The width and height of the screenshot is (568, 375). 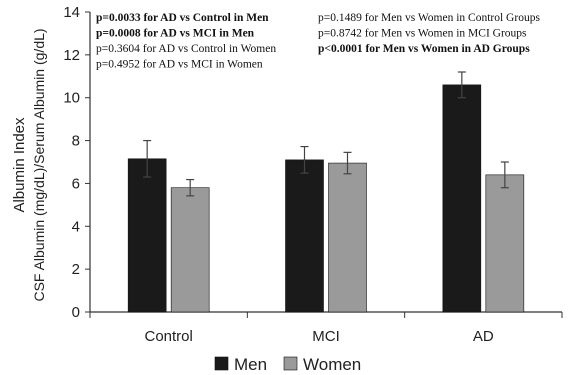 What do you see at coordinates (175, 34) in the screenshot?
I see `p-value-annotation: p=0.0008 for AD vs MCI in Men` at bounding box center [175, 34].